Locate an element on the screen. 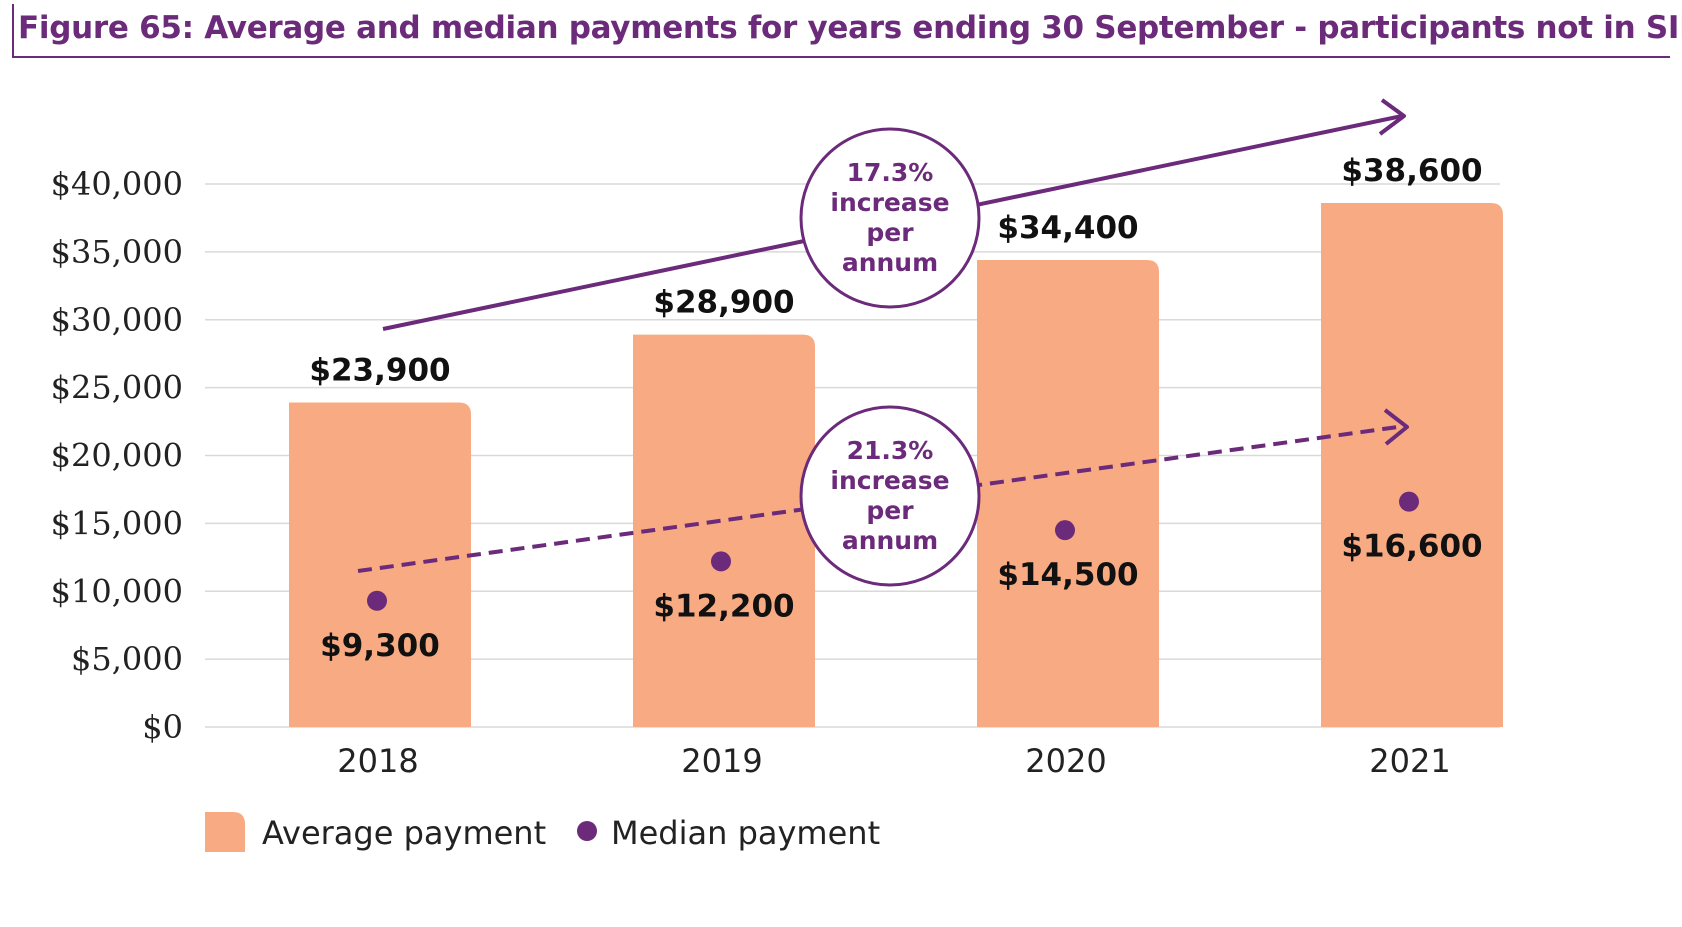 Image resolution: width=1682 pixels, height=927 pixels. median-label-2018: $9,300 is located at coordinates (380, 646).